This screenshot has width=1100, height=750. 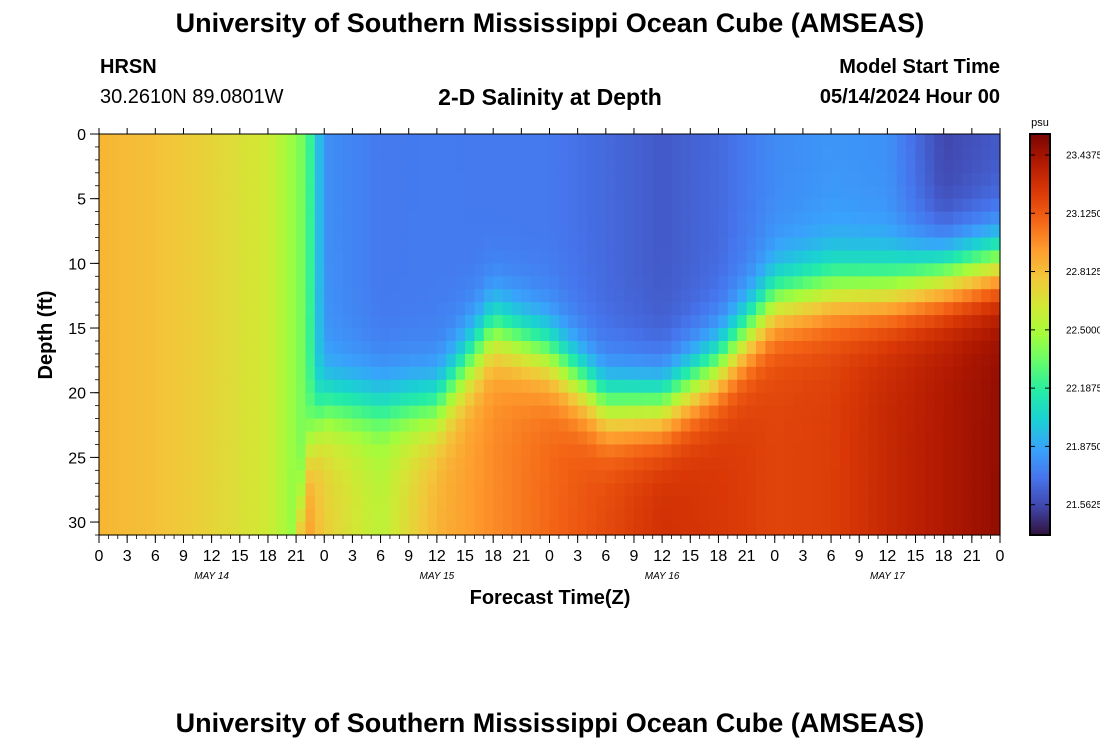 What do you see at coordinates (919, 67) in the screenshot?
I see `model-start-label: Model Start Time` at bounding box center [919, 67].